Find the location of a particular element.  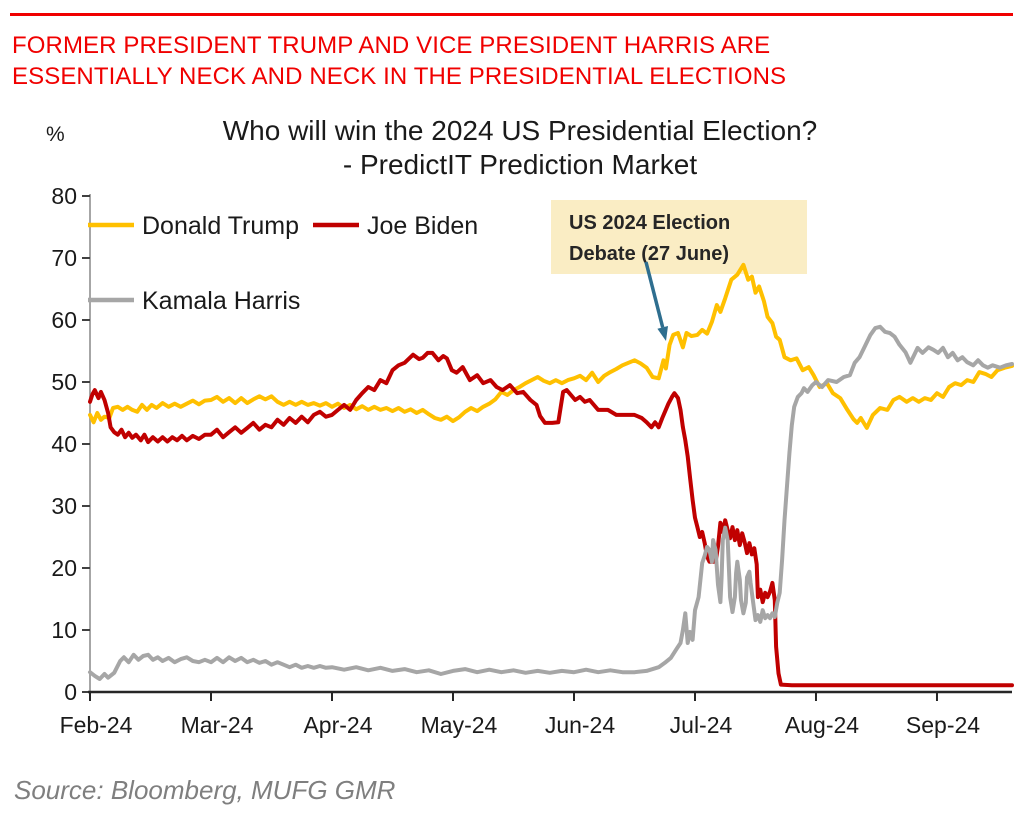

top-red-rule is located at coordinates (511, 14).